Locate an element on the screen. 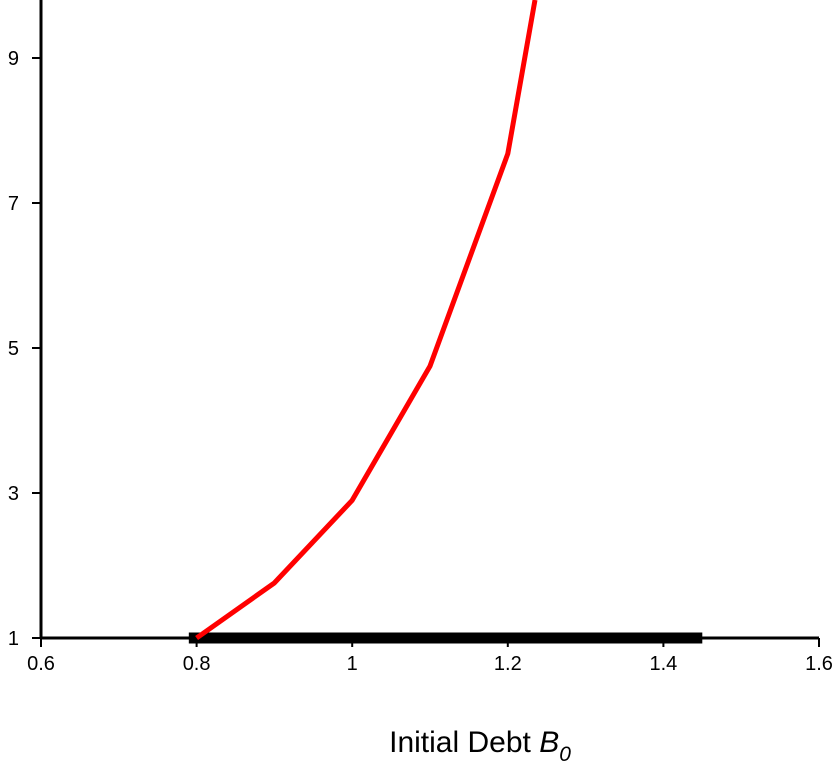 This screenshot has height=779, width=840. x-tick-label: 0.6 is located at coordinates (41, 664).